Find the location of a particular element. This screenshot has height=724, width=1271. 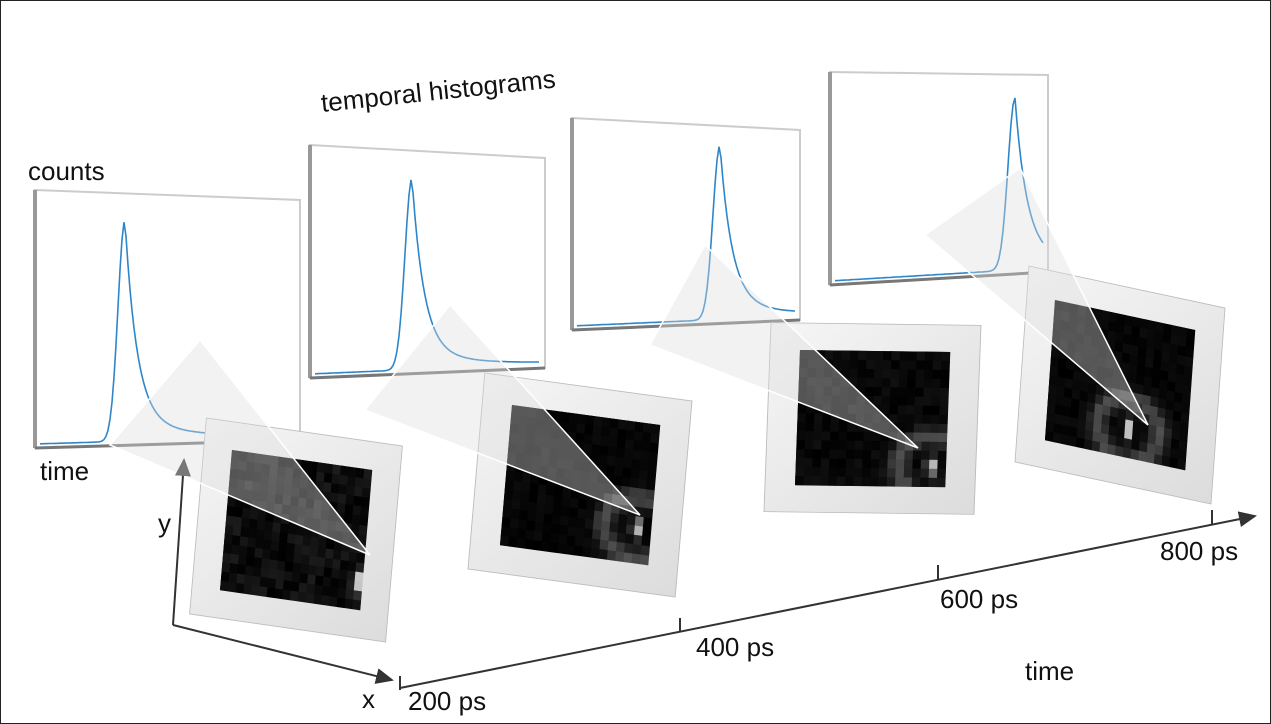

cone is located at coordinates (502, 409).